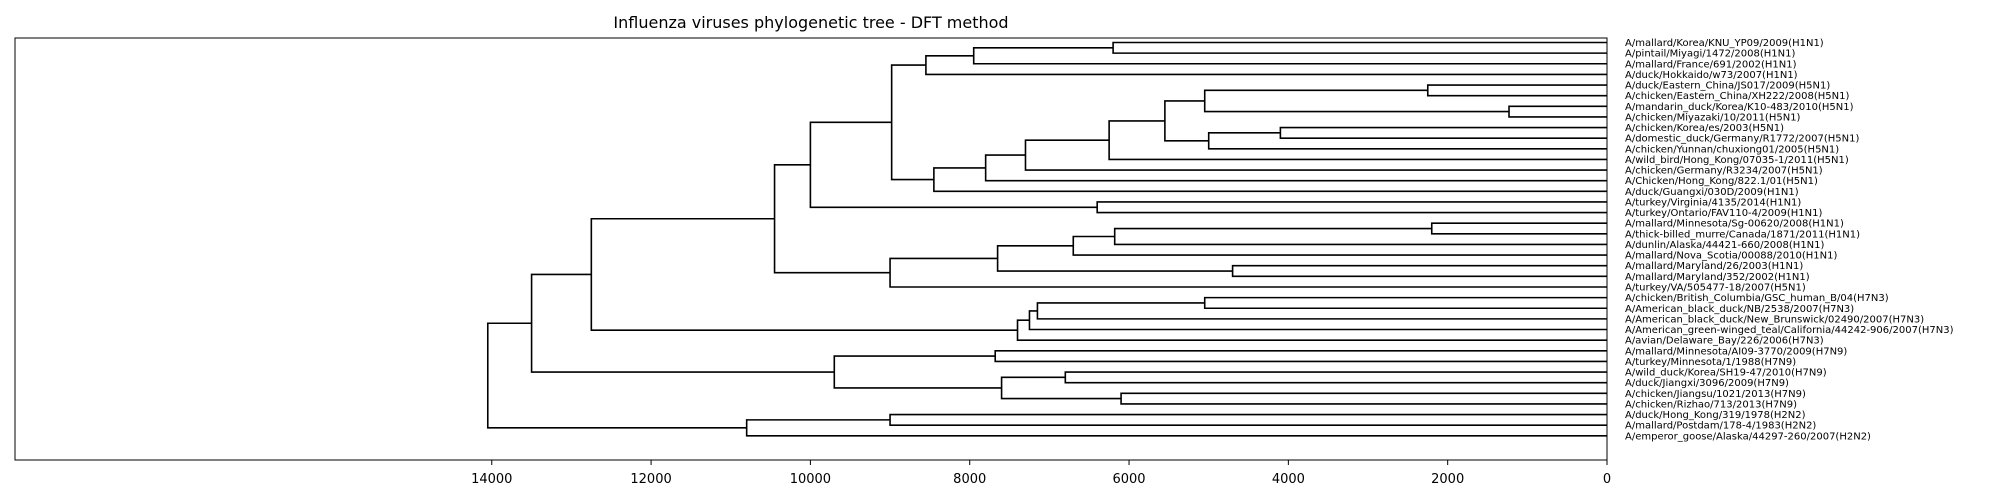  I want to click on x-tick-label: 0, so click(1607, 479).